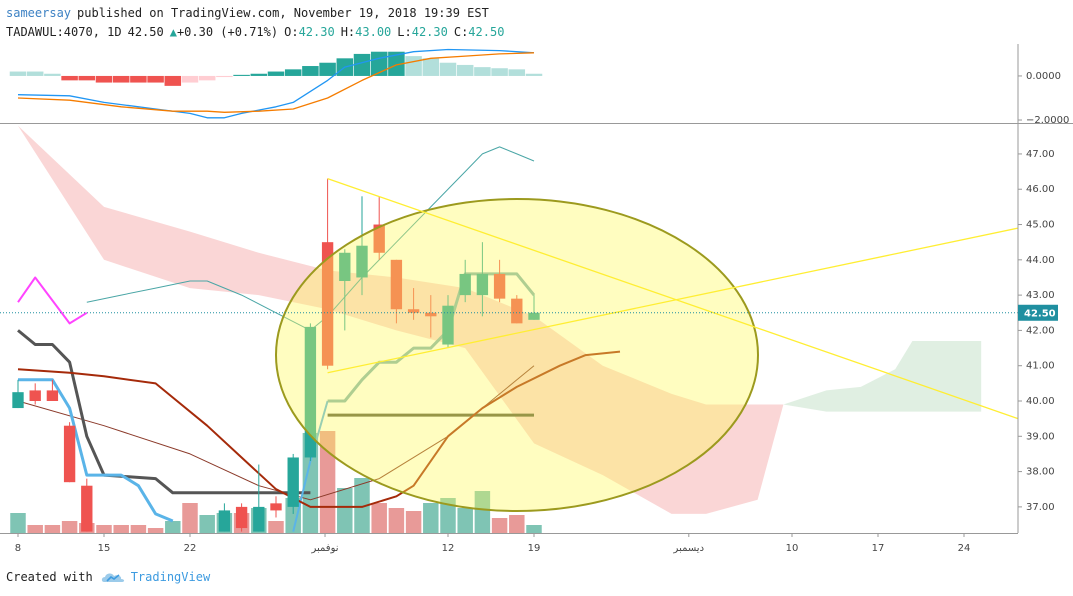 Image resolution: width=1073 pixels, height=596 pixels. Describe the element at coordinates (448, 548) in the screenshot. I see `x-tick-label: 12` at that location.